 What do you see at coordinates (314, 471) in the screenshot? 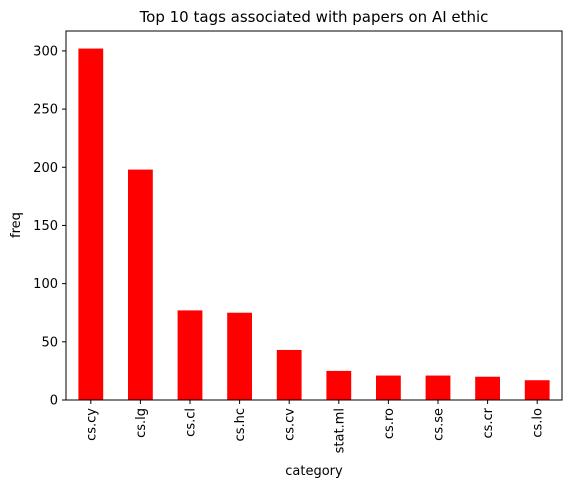
I see `x-axis-title: category` at bounding box center [314, 471].